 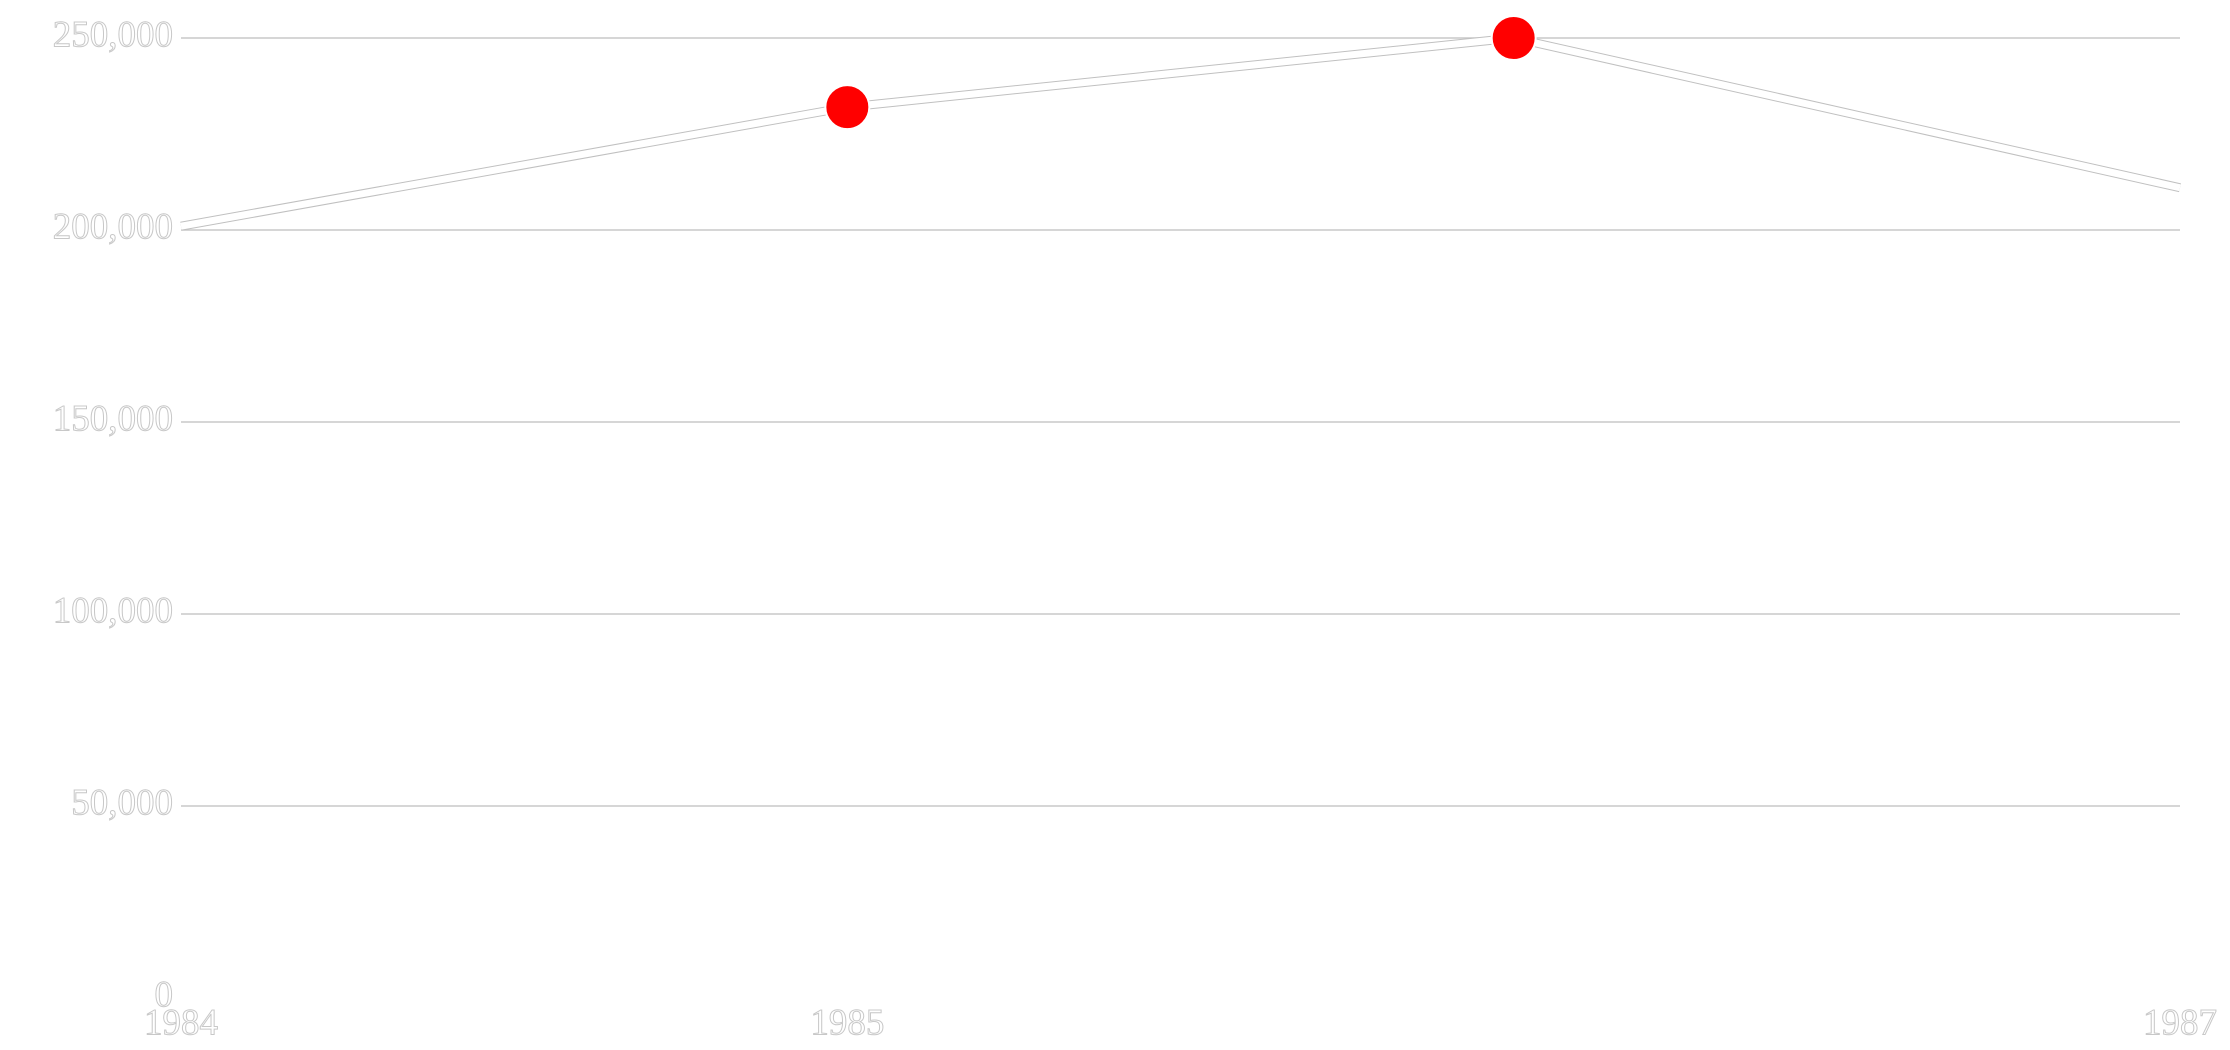 I want to click on x-tick-label: 1985, so click(x=847, y=1022).